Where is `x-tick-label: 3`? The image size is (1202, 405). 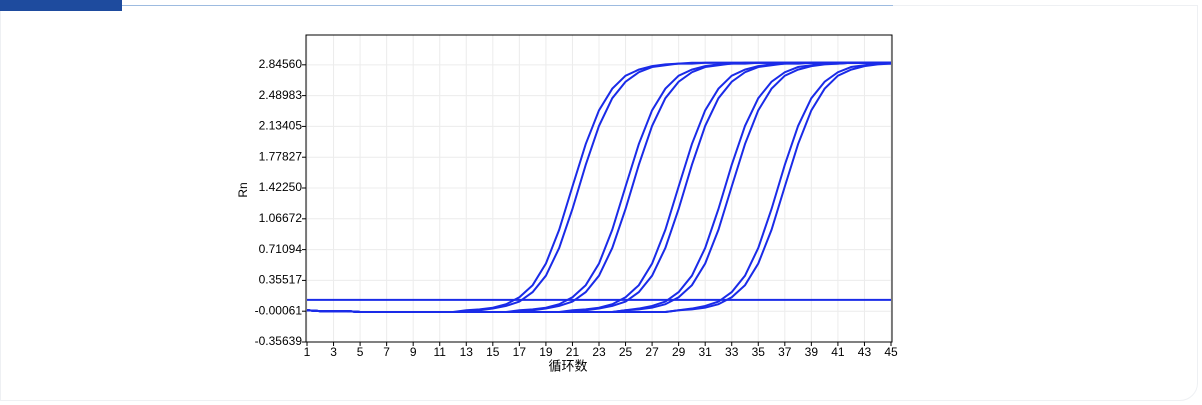 x-tick-label: 3 is located at coordinates (333, 352).